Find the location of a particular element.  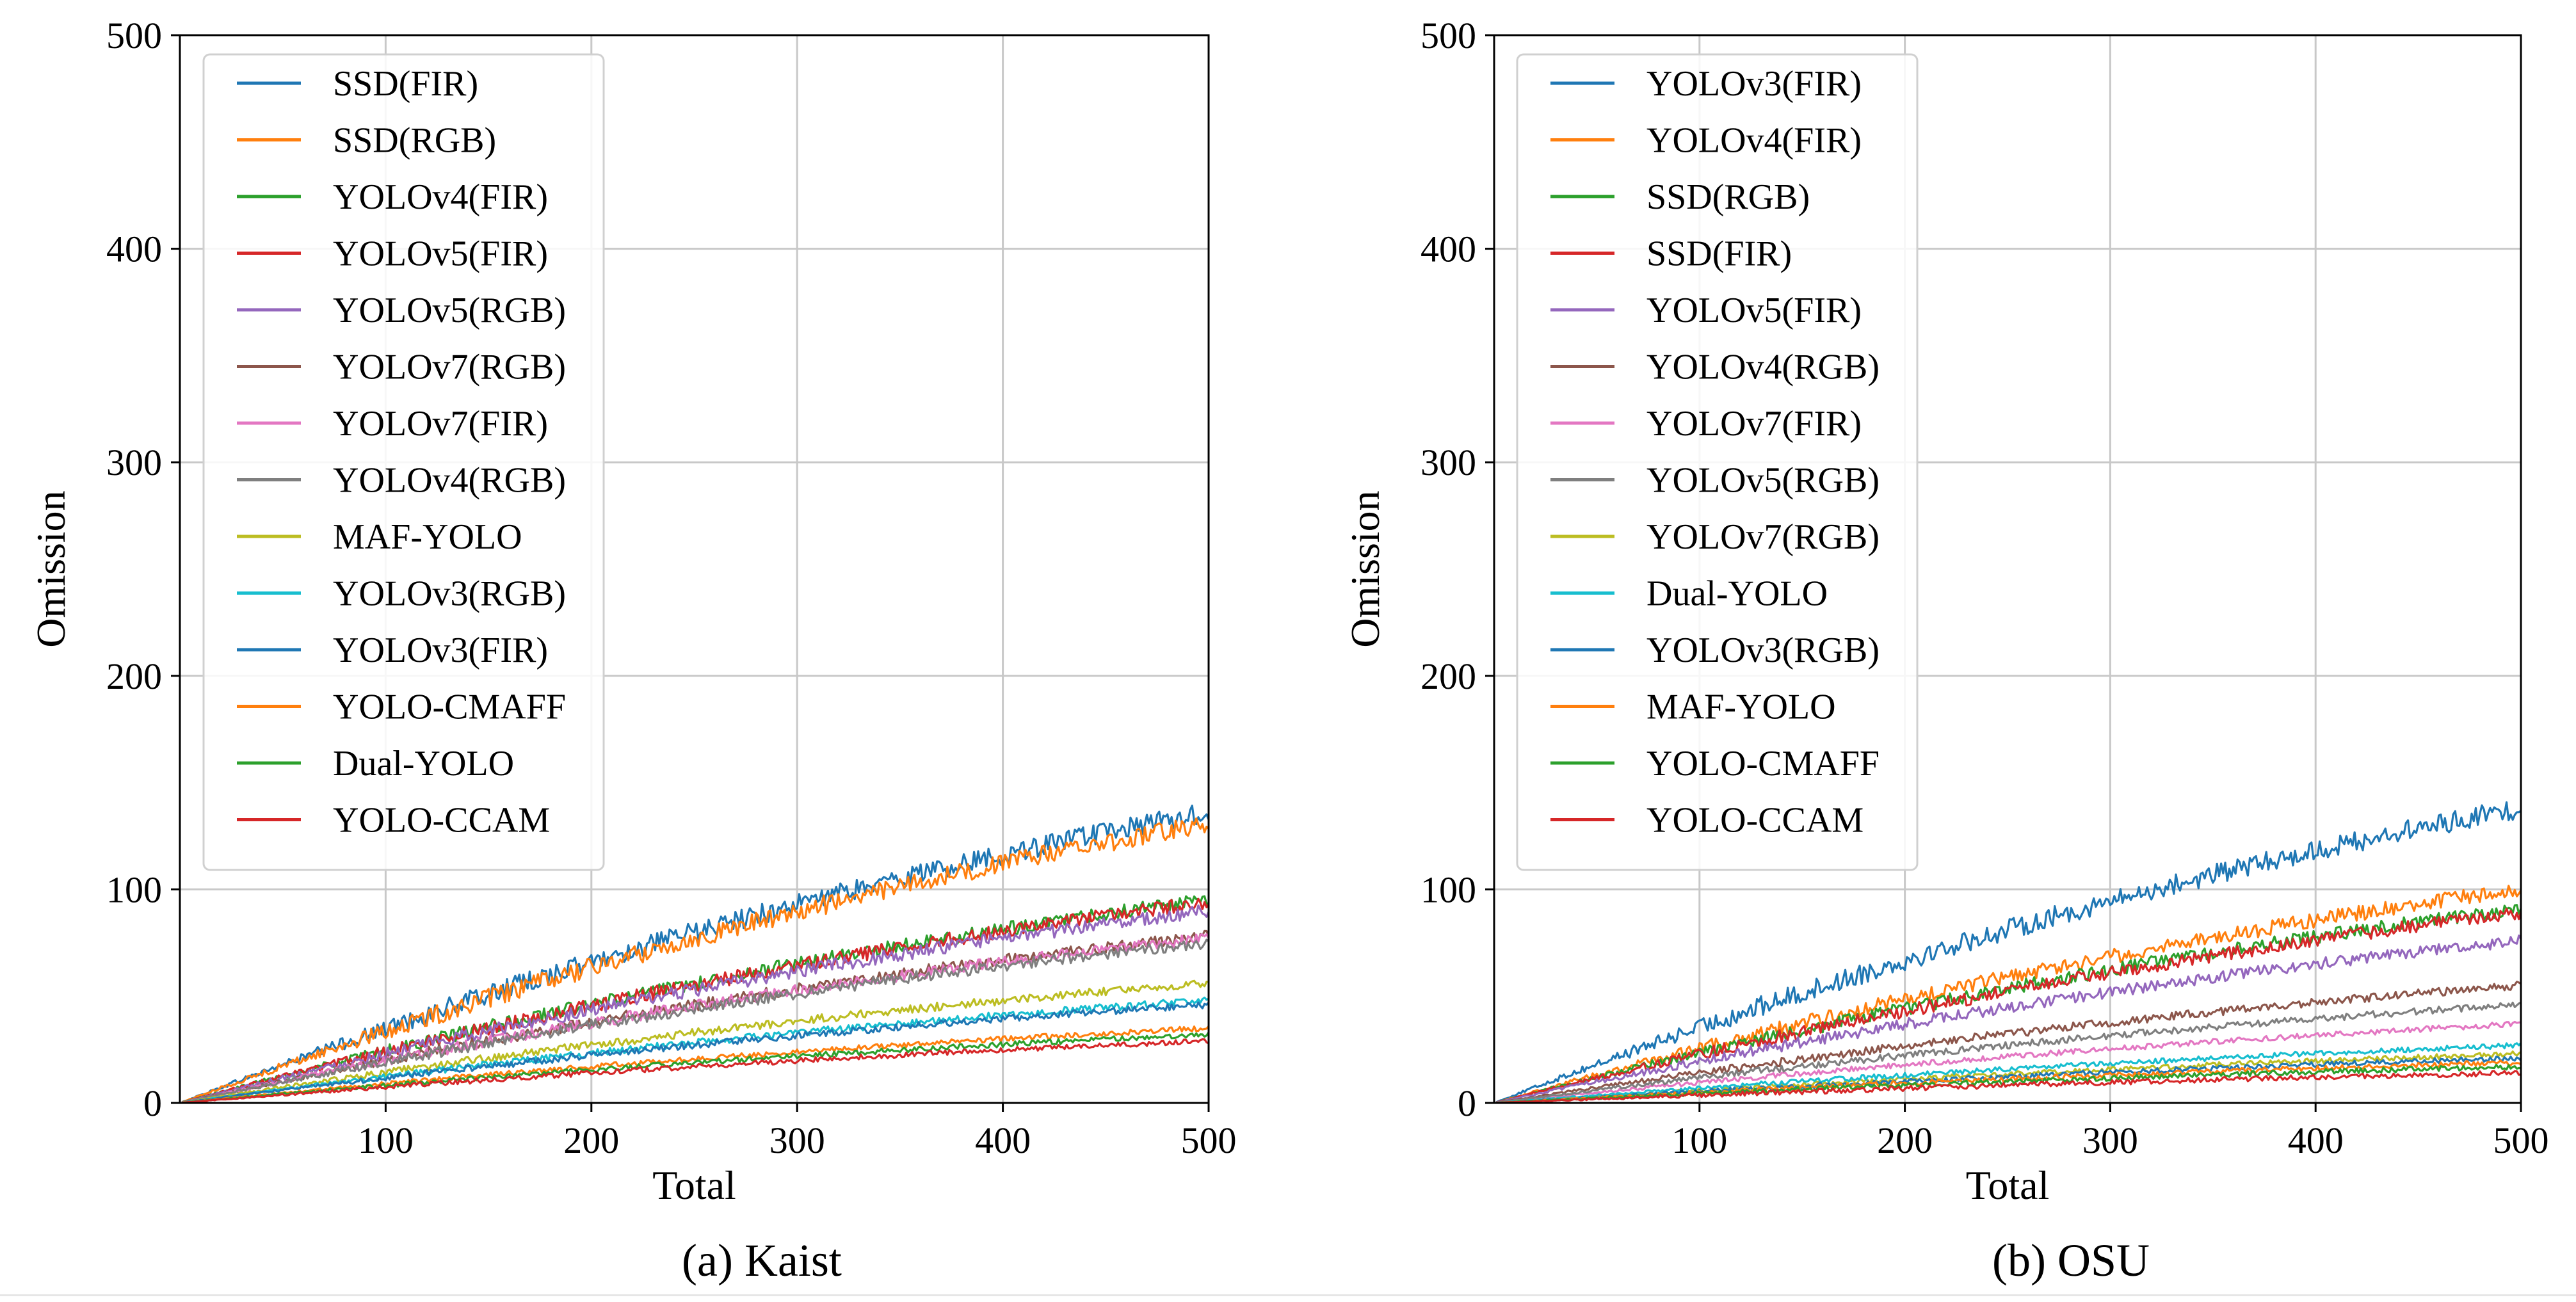

legend-item: SSD(FIR) is located at coordinates (1671, 254).